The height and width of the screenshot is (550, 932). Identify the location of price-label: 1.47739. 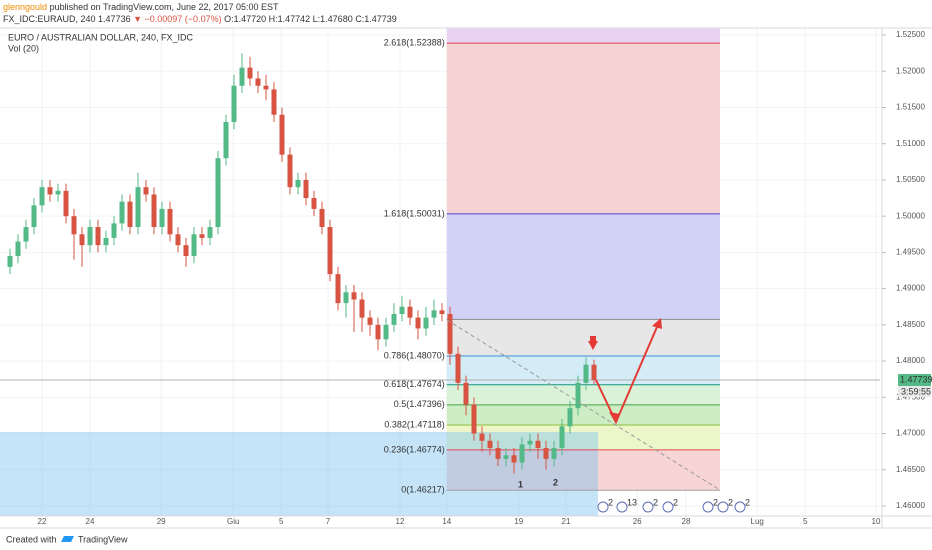
(916, 379).